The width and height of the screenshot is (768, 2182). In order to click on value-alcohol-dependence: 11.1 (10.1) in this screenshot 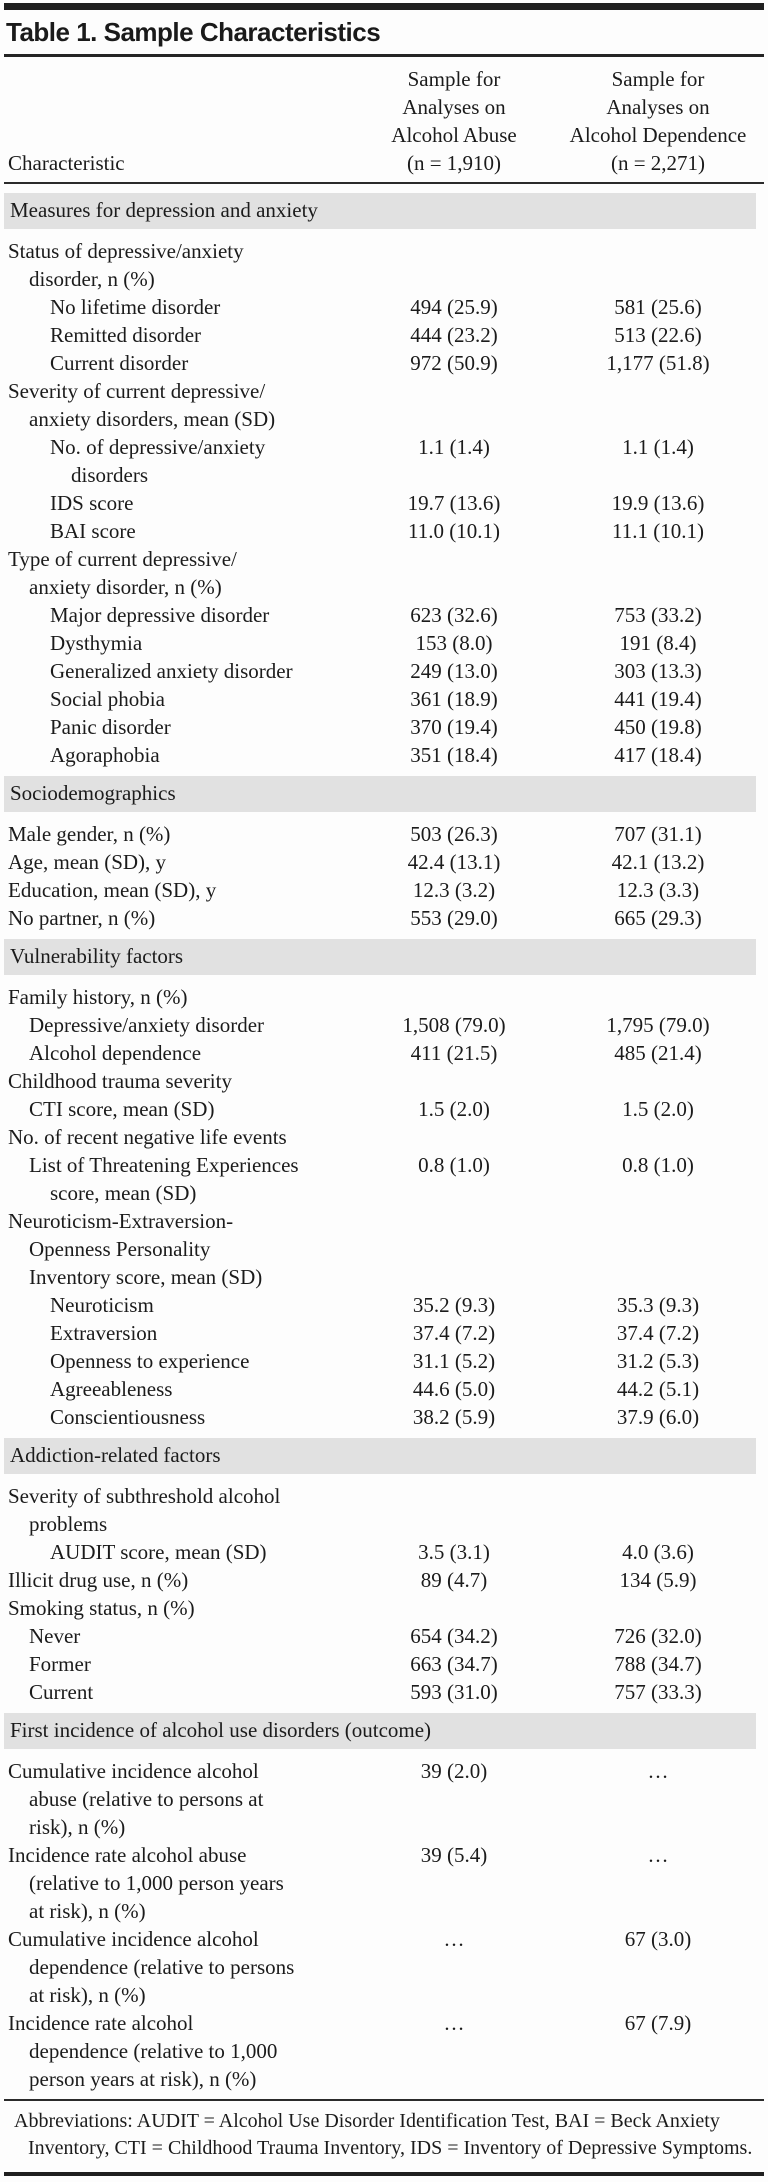, I will do `click(658, 531)`.